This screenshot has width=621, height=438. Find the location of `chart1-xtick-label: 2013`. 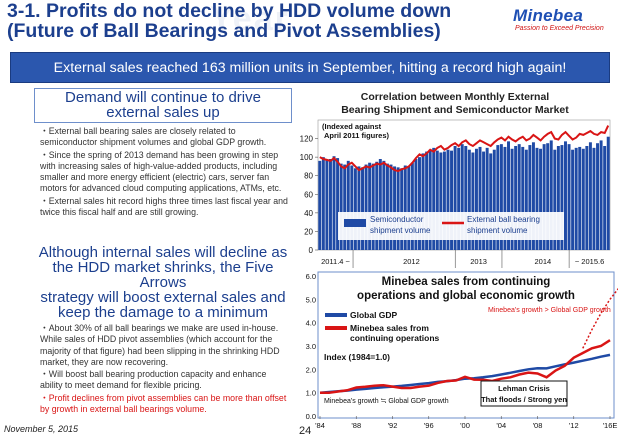

chart1-xtick-label: 2013 is located at coordinates (478, 261).